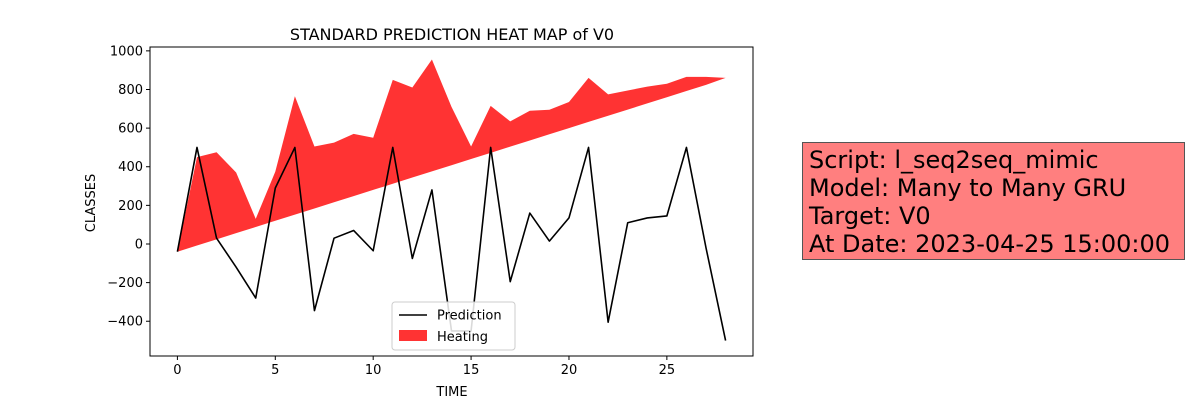  I want to click on x-tick-label: 5, so click(275, 370).